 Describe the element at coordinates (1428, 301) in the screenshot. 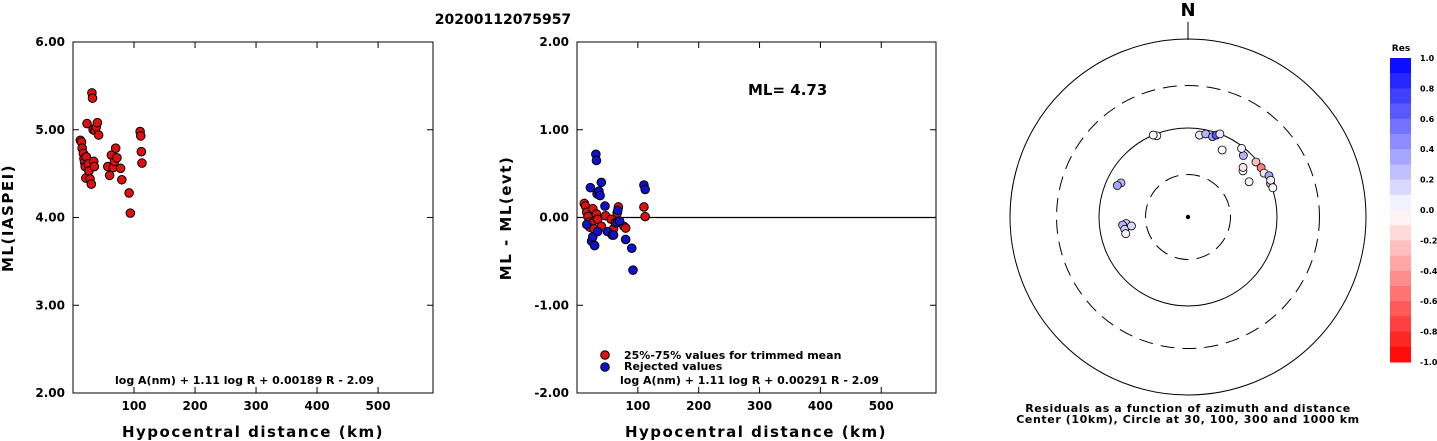

I see `colorbar-label: -0.6` at that location.